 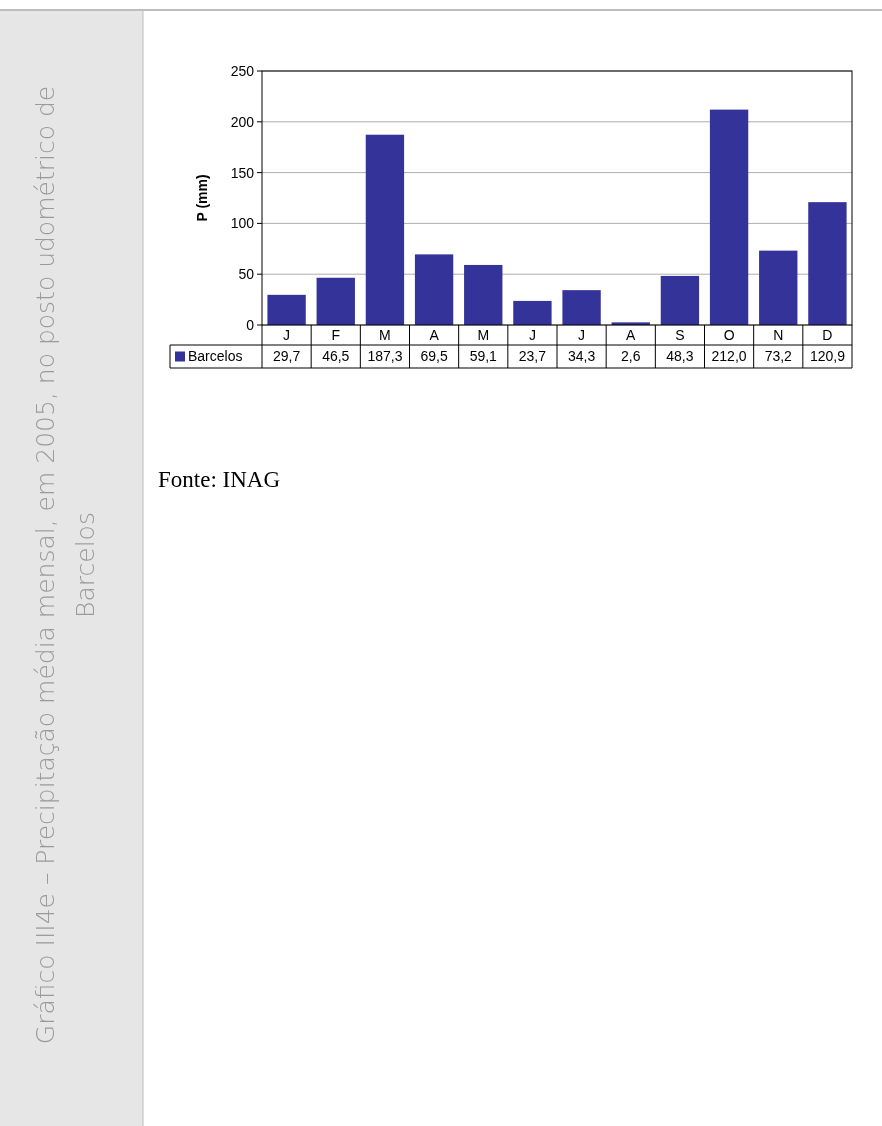 What do you see at coordinates (385, 356) in the screenshot?
I see `data-label: 187,3` at bounding box center [385, 356].